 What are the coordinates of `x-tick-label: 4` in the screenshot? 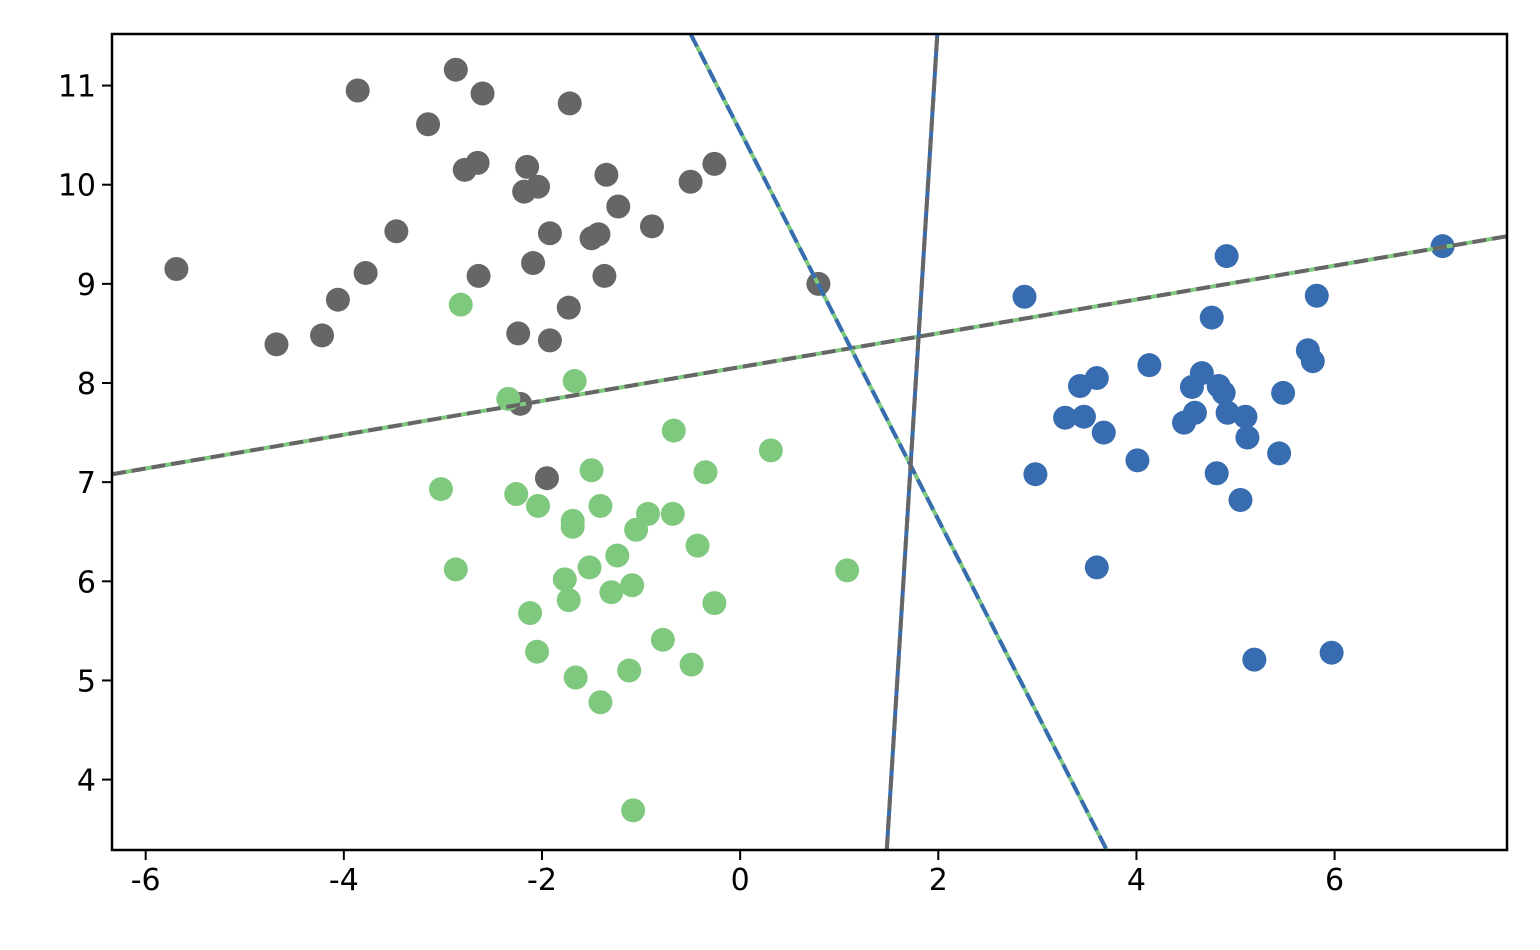 It's located at (1136, 880).